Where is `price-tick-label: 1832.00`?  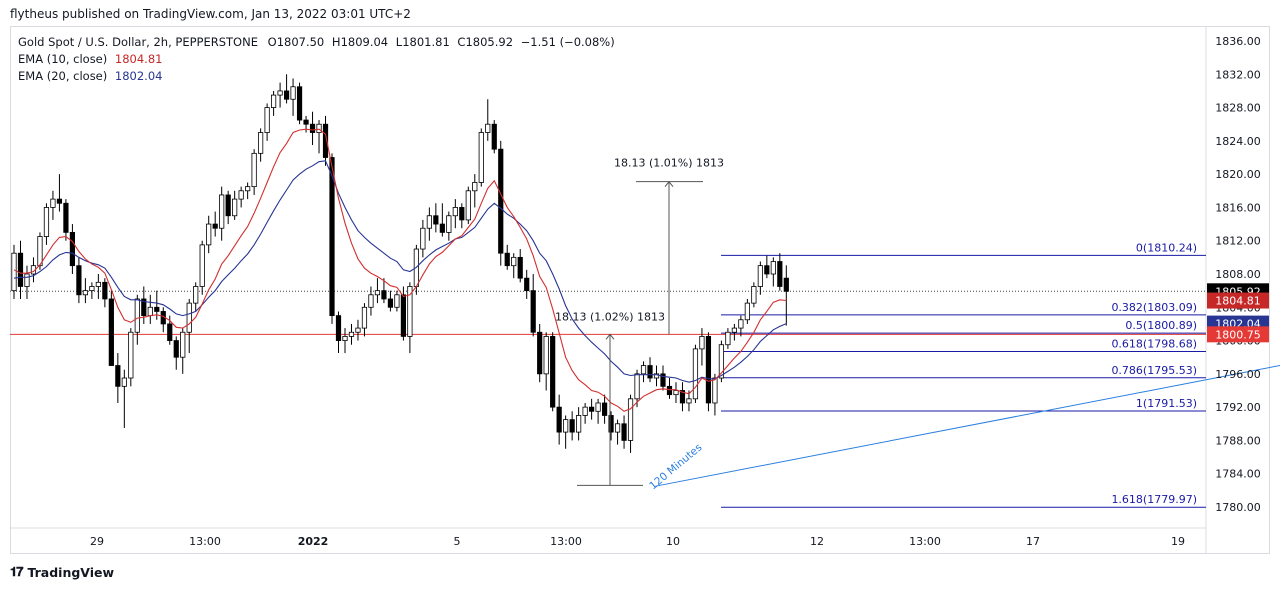 price-tick-label: 1832.00 is located at coordinates (1238, 74).